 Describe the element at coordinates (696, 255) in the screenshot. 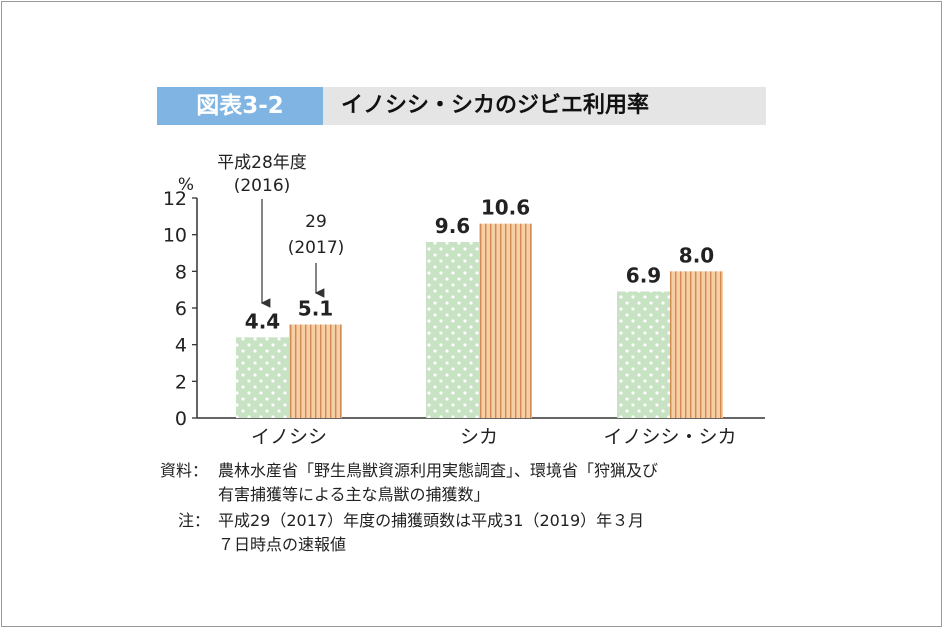

I see `data-label: 8.0` at that location.